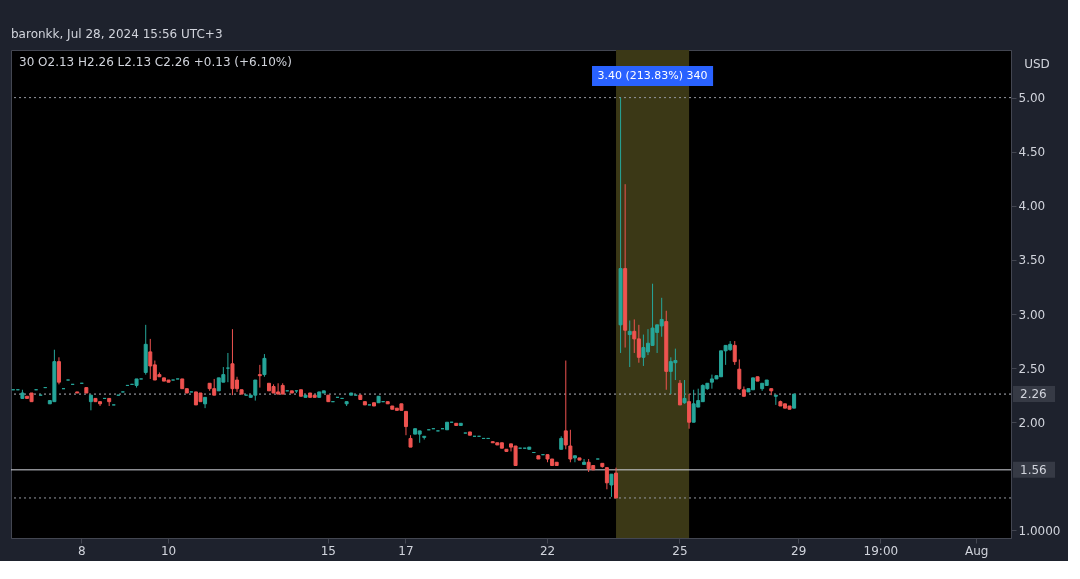 This screenshot has width=1080, height=579. Describe the element at coordinates (155, 62) in the screenshot. I see `chart-title: 30 O2.13 H2.26 L2.13 C2.26 +0.13 (+6.10%)` at that location.